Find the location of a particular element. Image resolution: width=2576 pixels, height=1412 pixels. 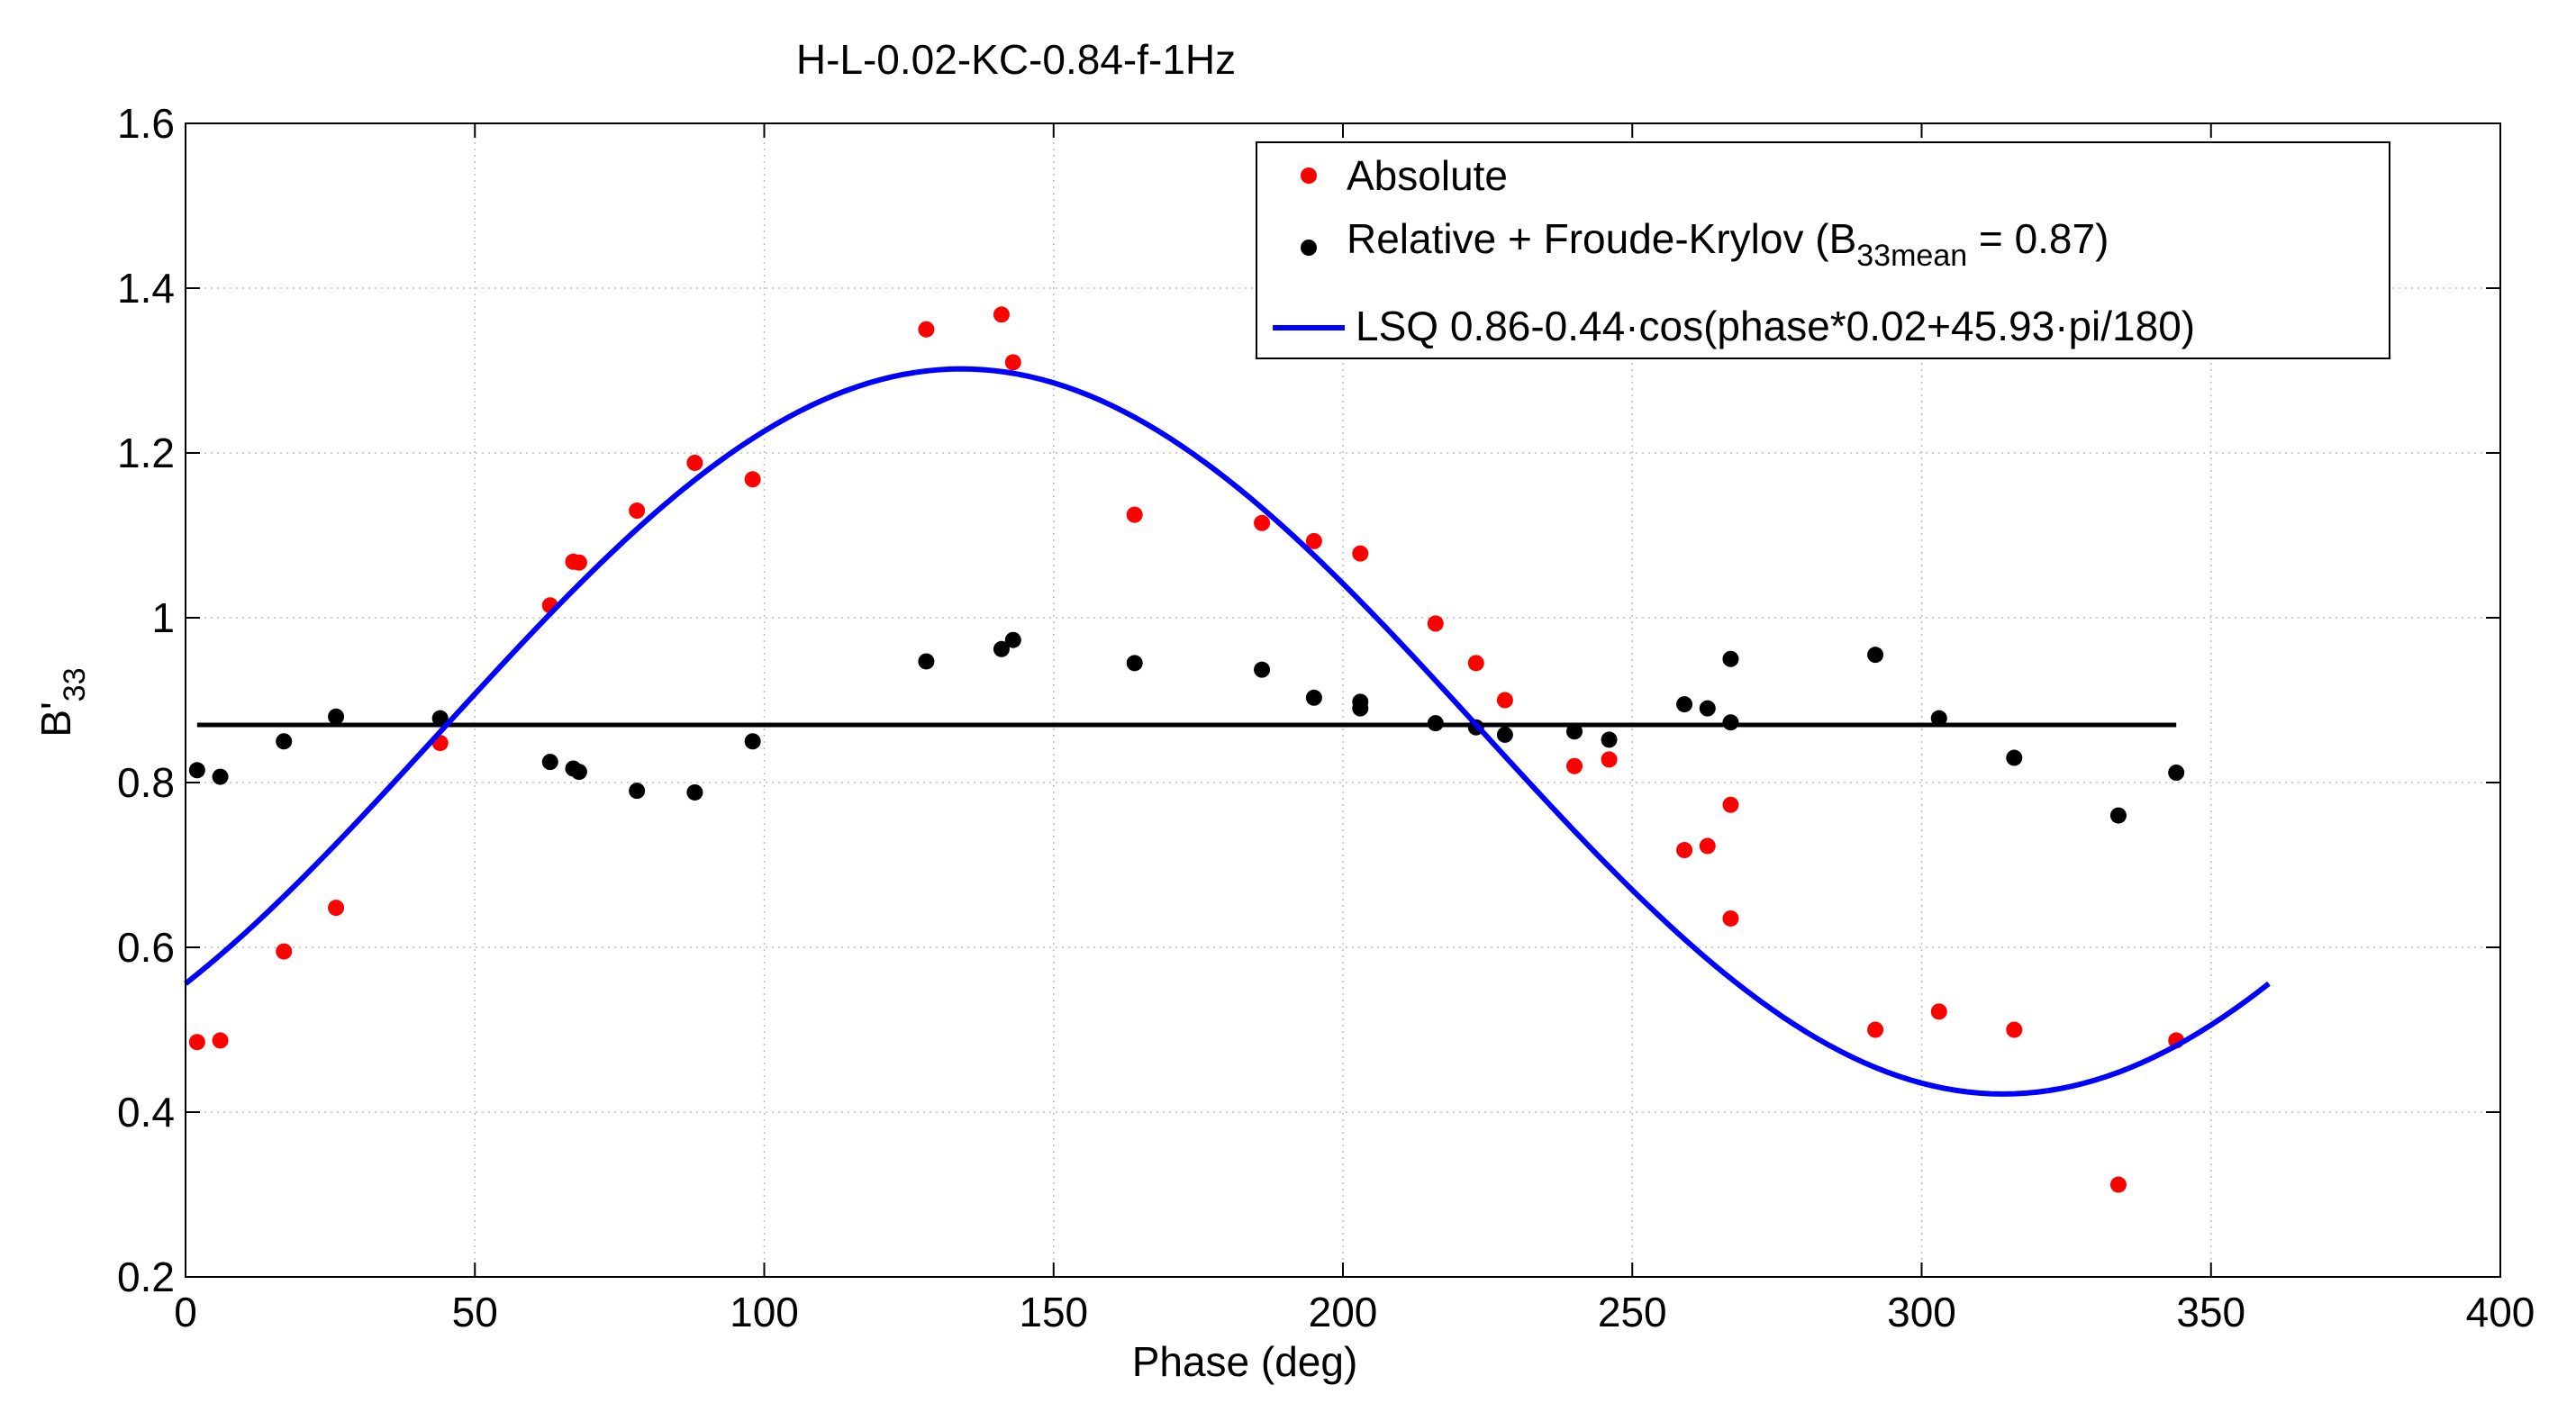

y-tick-label: 1.6 is located at coordinates (146, 123).